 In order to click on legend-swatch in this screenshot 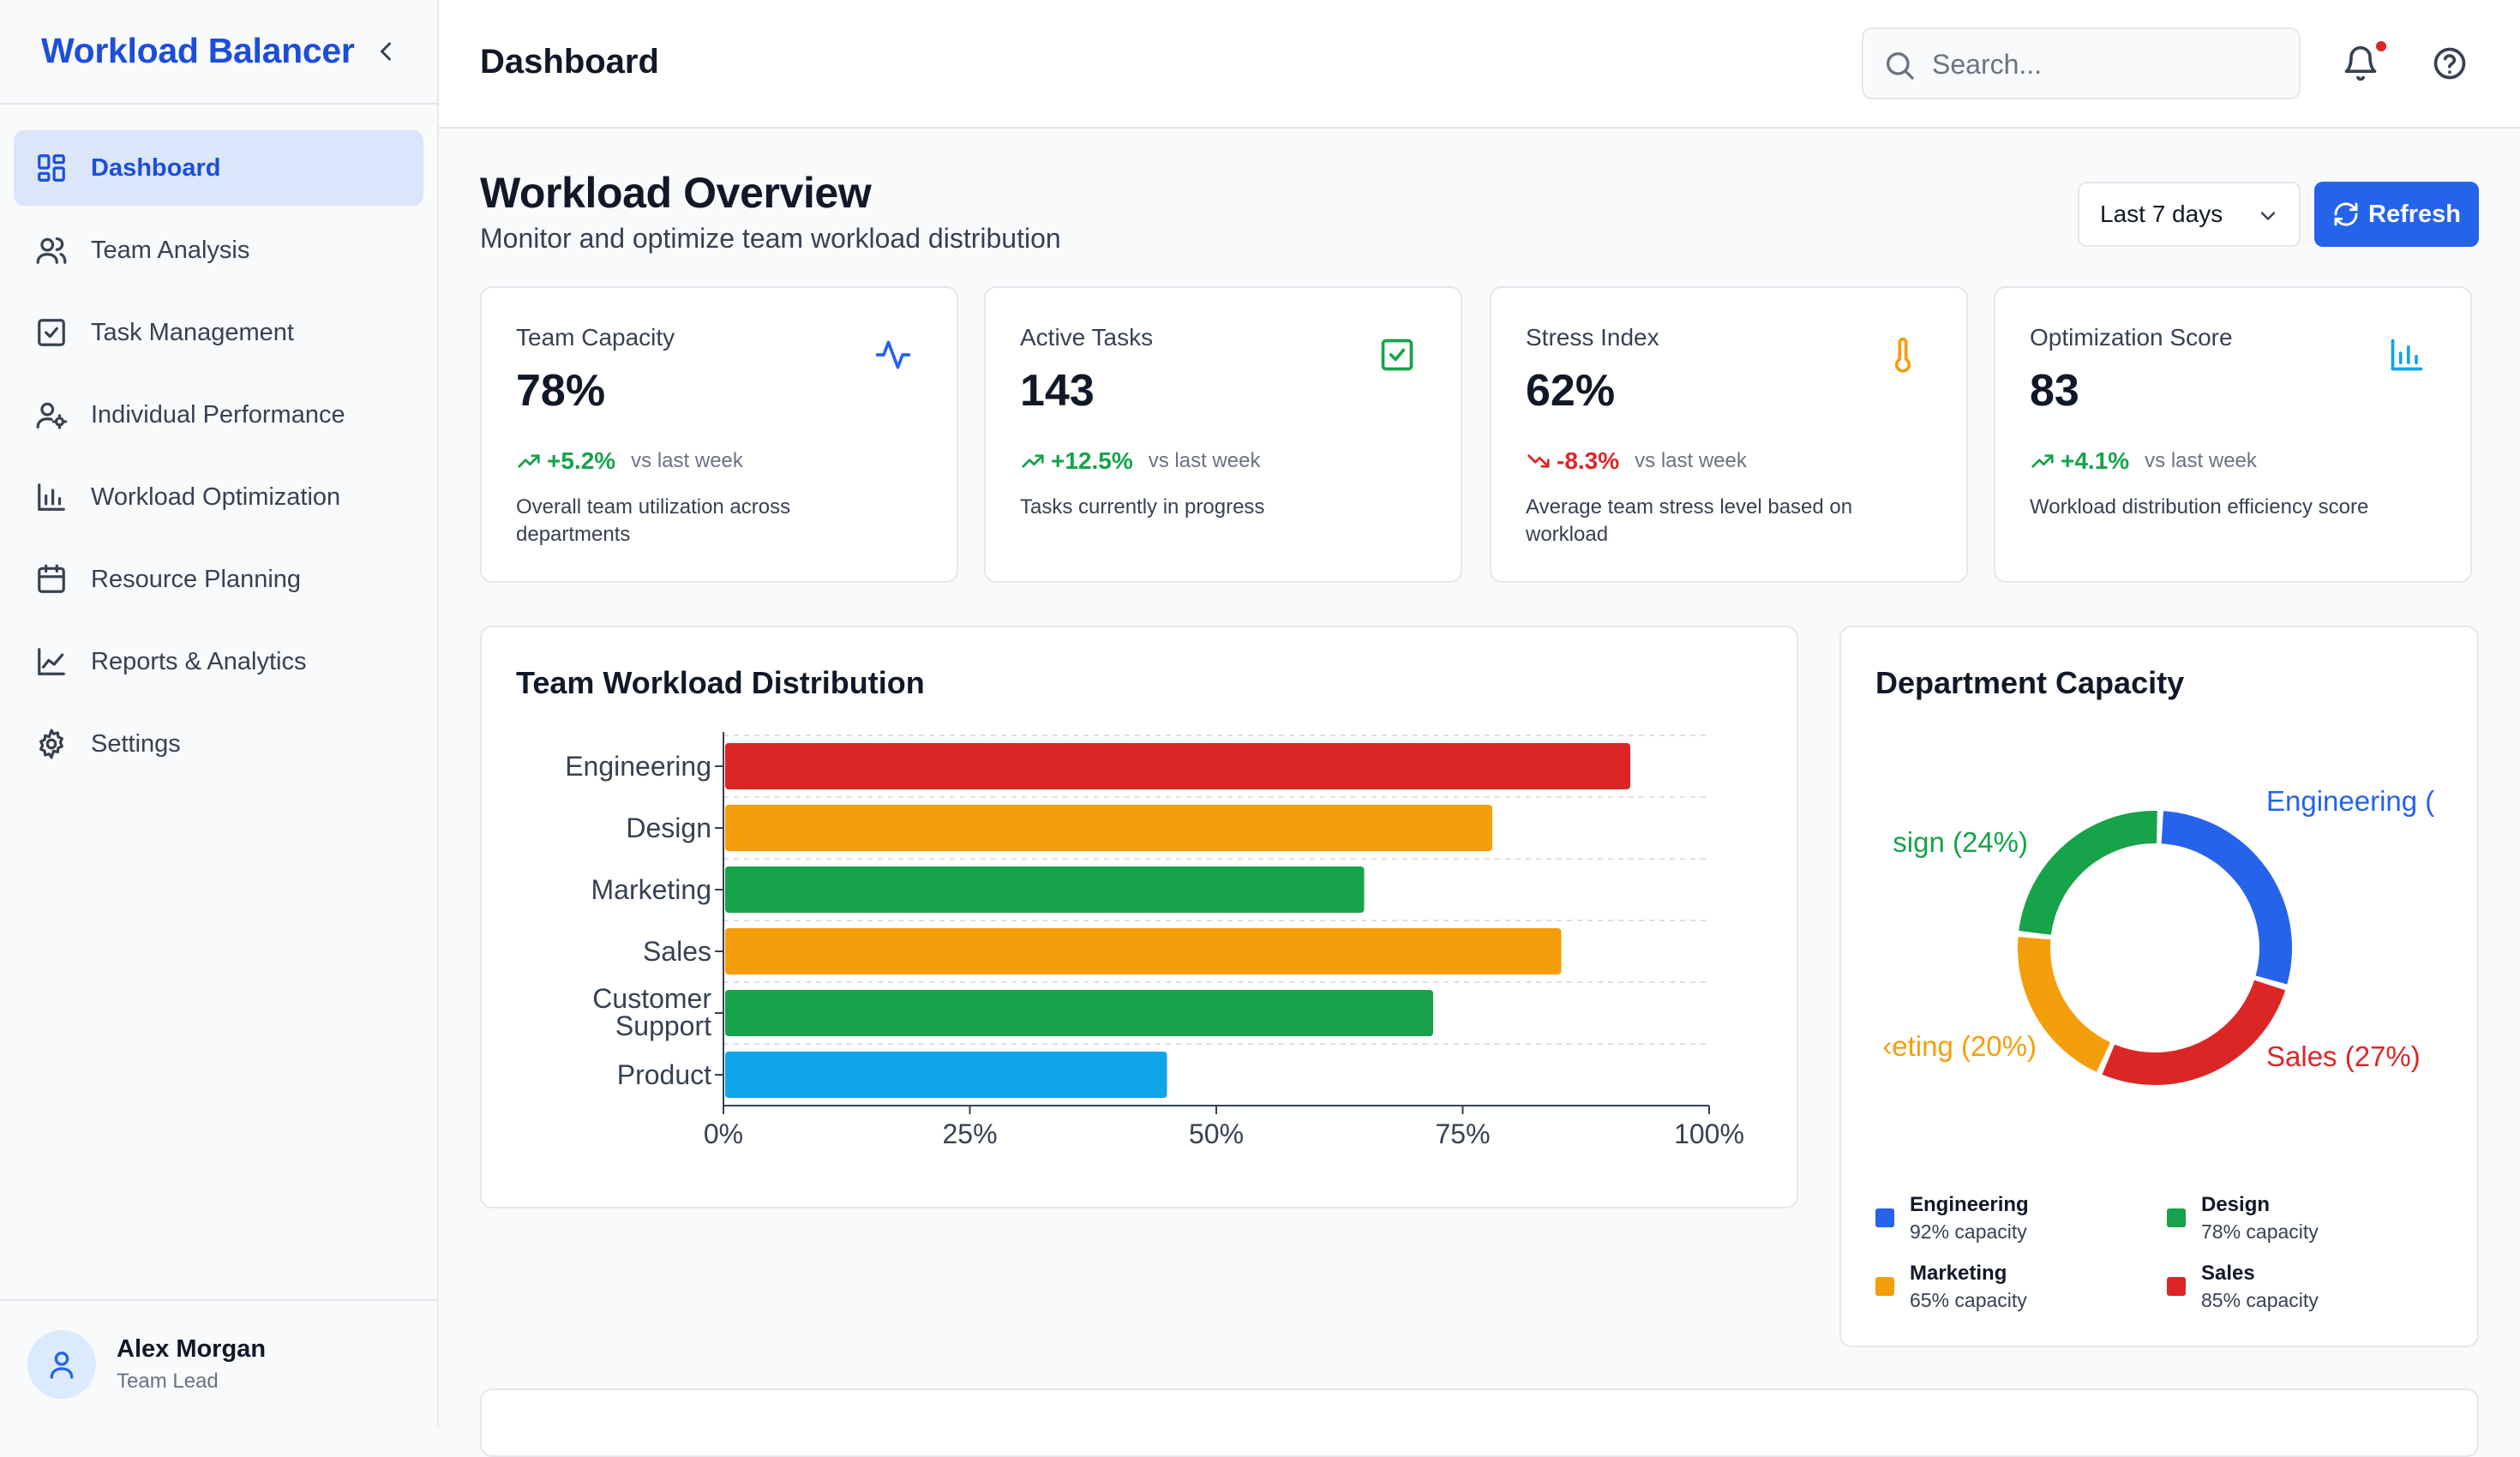, I will do `click(1884, 1286)`.